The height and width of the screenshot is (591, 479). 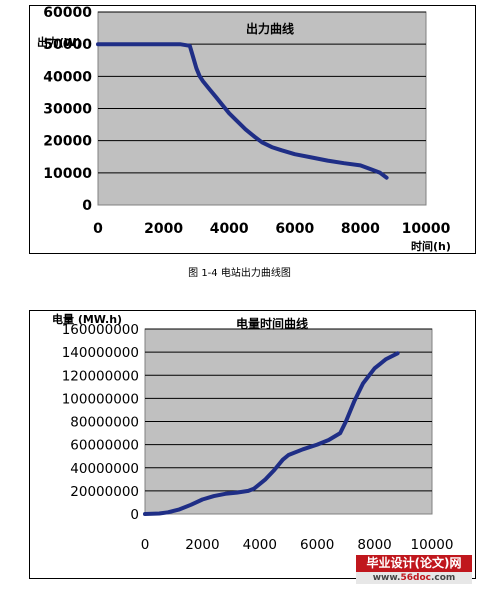 What do you see at coordinates (59, 42) in the screenshot?
I see `output-chart-y-axis-label: 出力(W)` at bounding box center [59, 42].